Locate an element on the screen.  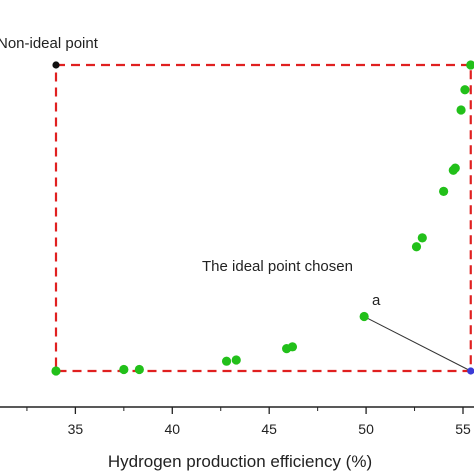
x-tick-label-55: 55 is located at coordinates (463, 429).